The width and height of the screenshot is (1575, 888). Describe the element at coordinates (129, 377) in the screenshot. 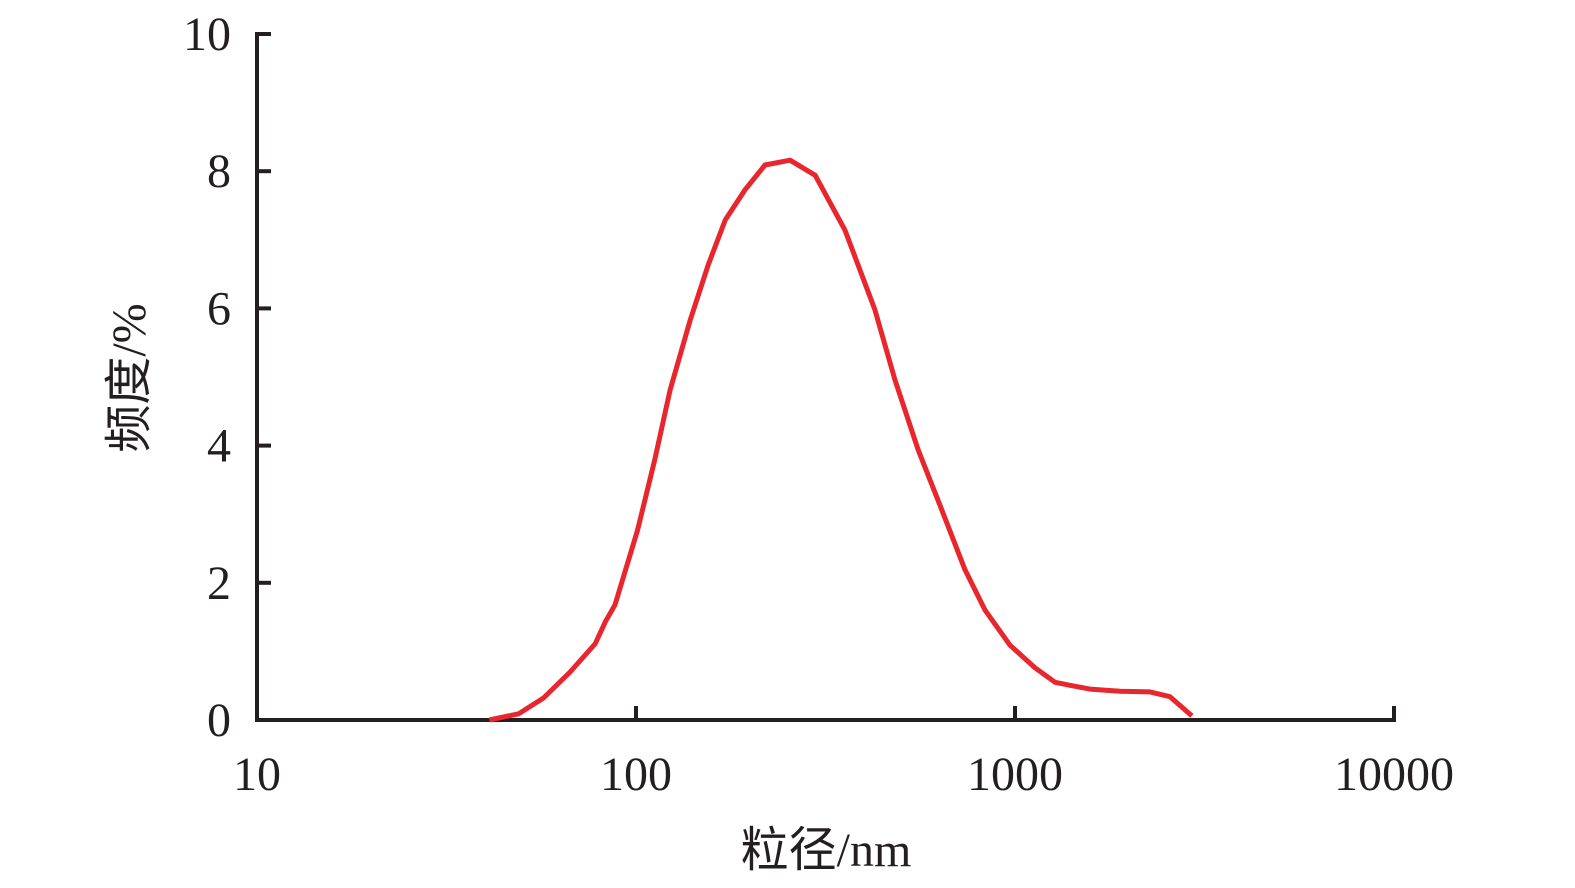

I see `y-axis-label: 频度/%` at that location.